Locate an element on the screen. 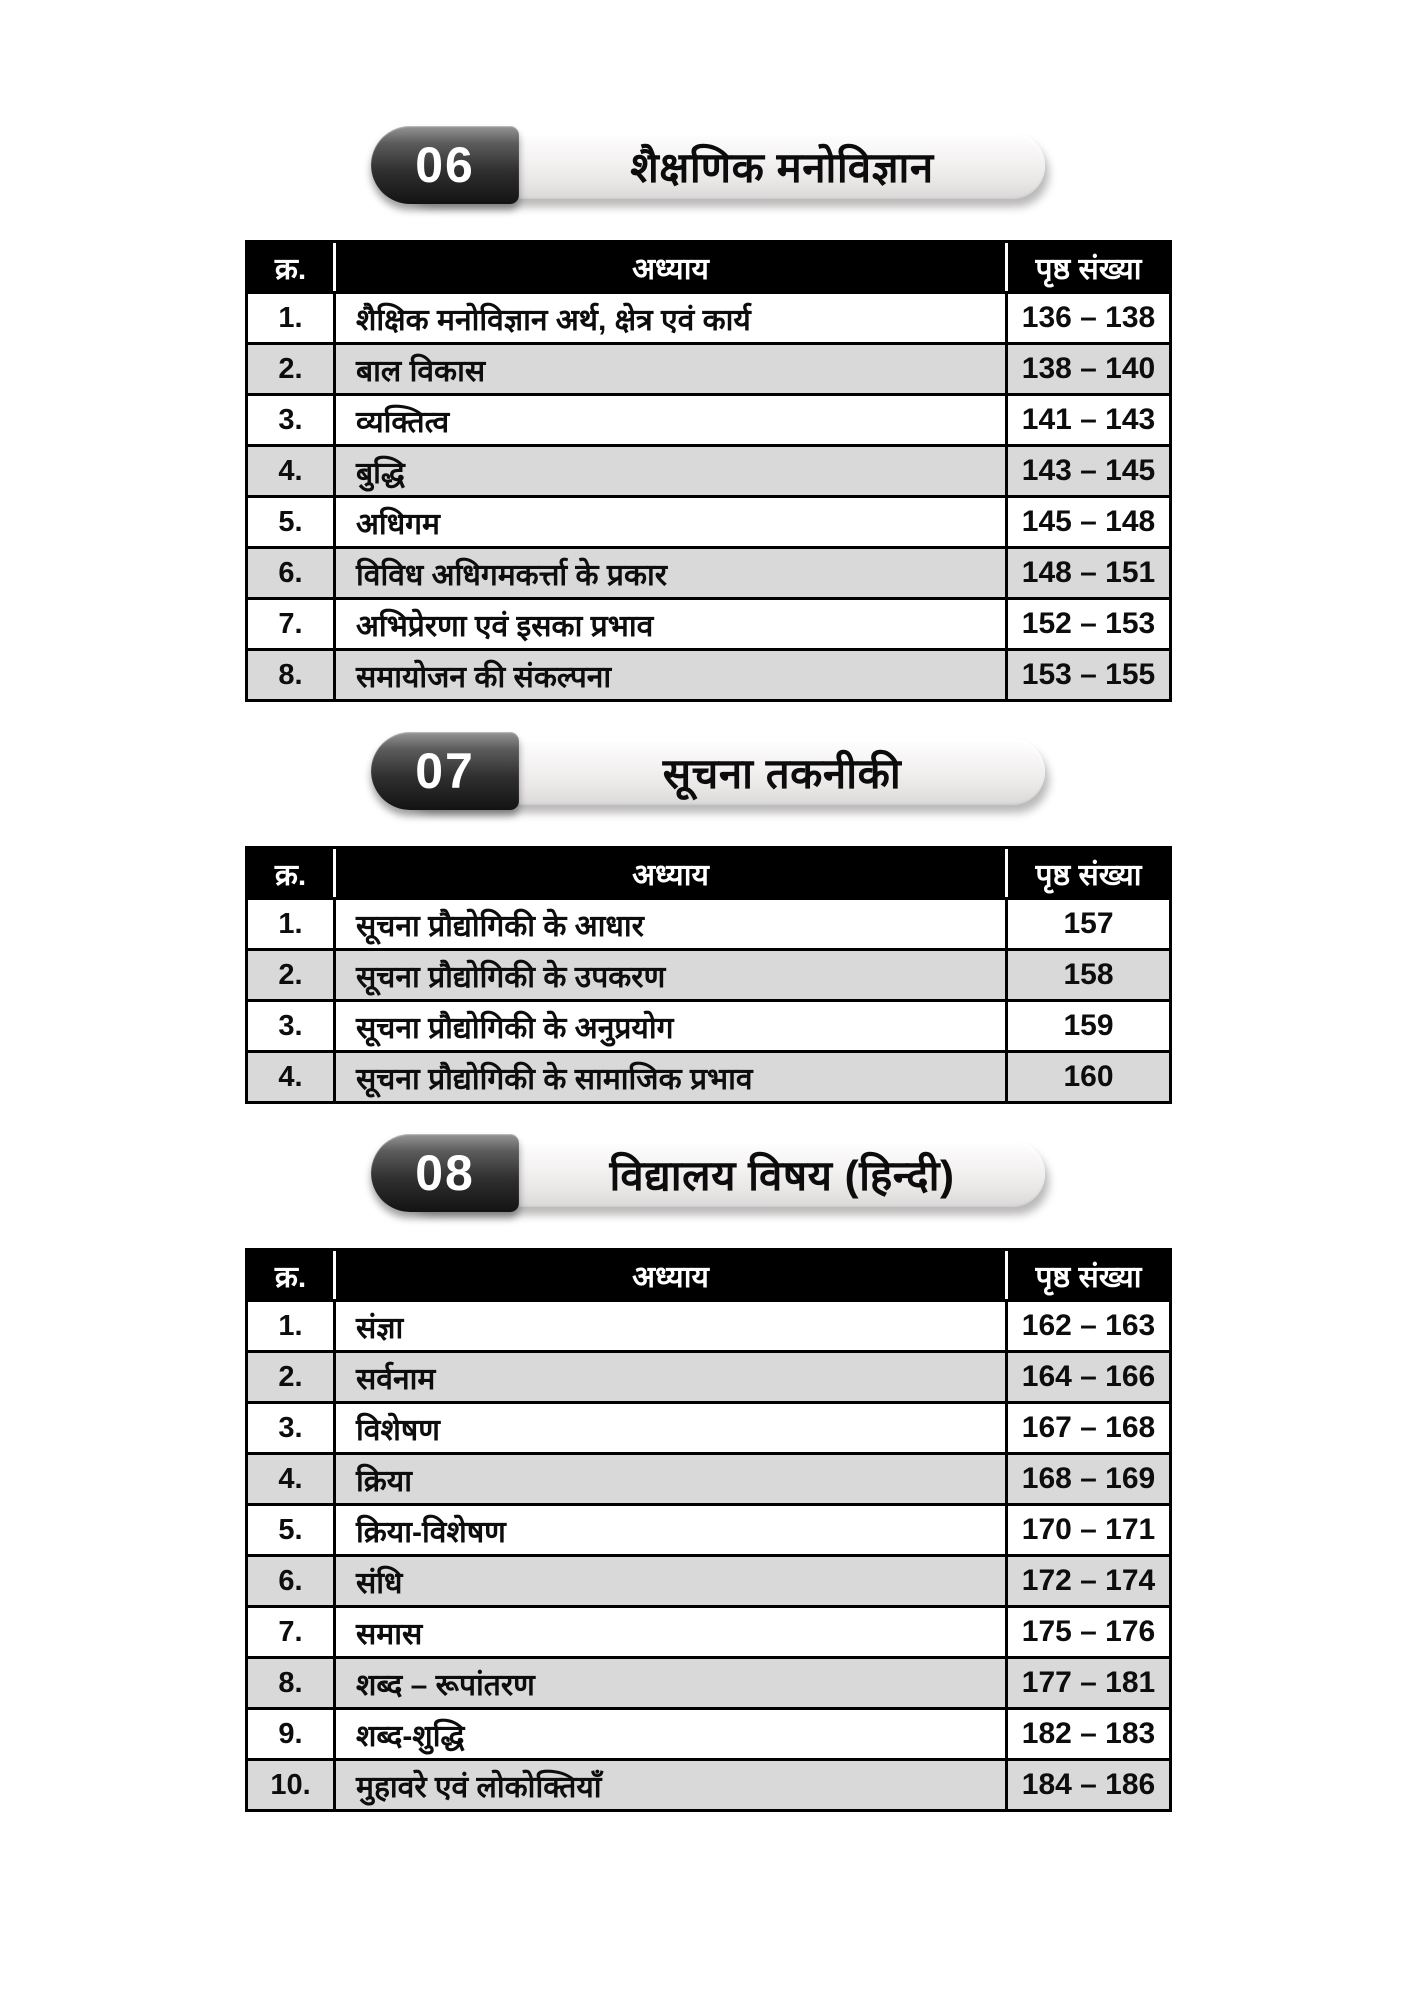  table-row: 3. विशेषण 167 – 168 is located at coordinates (708, 1428).